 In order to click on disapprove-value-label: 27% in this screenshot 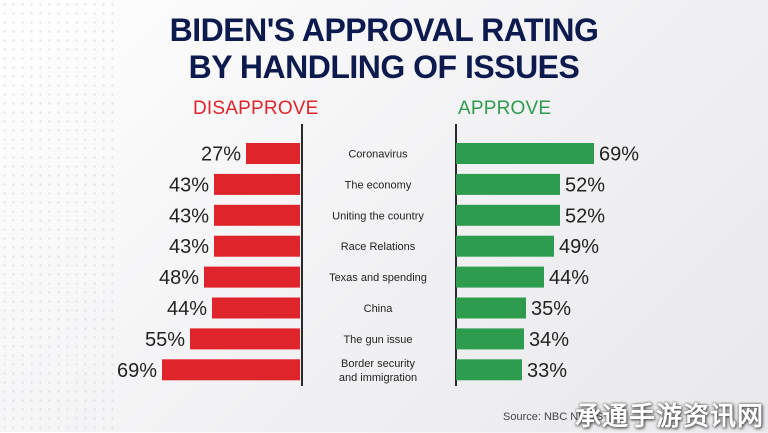, I will do `click(221, 155)`.